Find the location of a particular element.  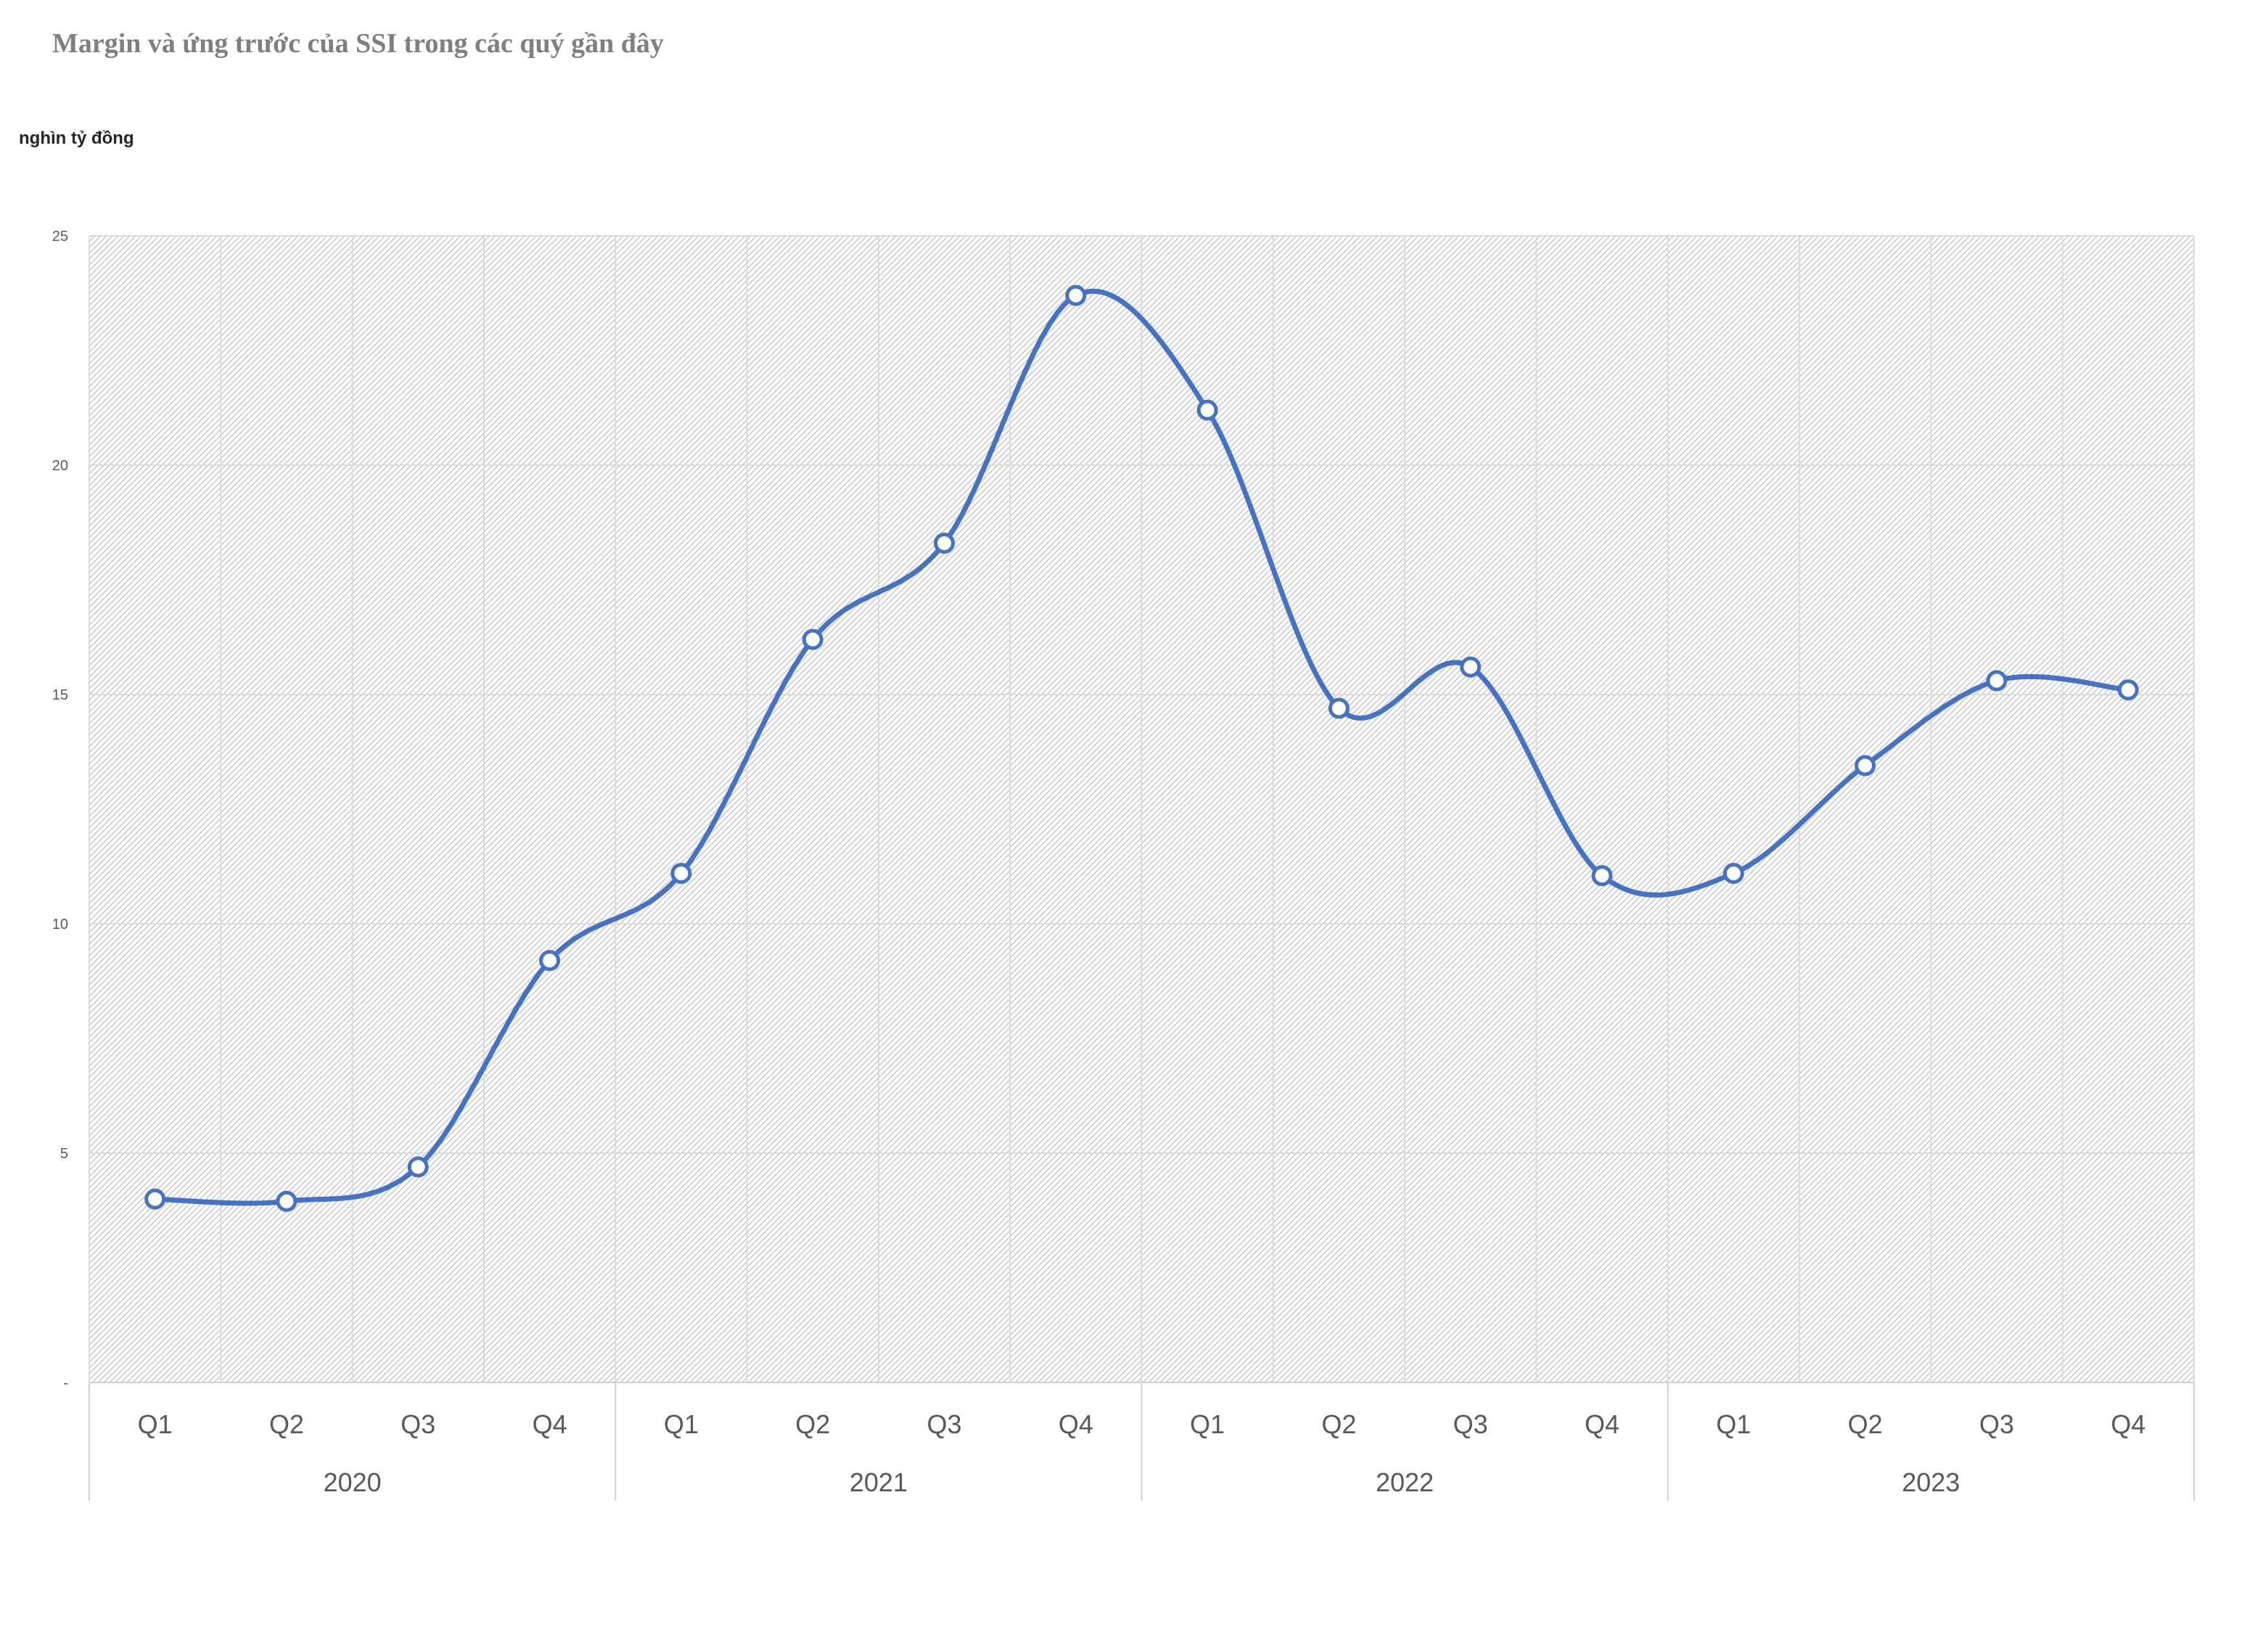

y-tick-label: 20 is located at coordinates (60, 466).